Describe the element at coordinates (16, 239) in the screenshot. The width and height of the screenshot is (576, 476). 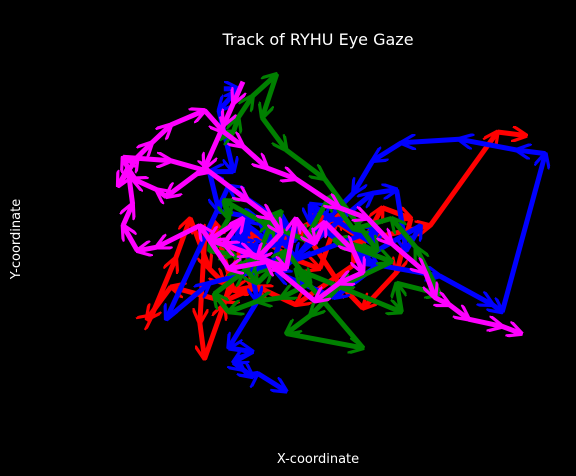
I see `y-axis-label: Y-coordinate` at that location.